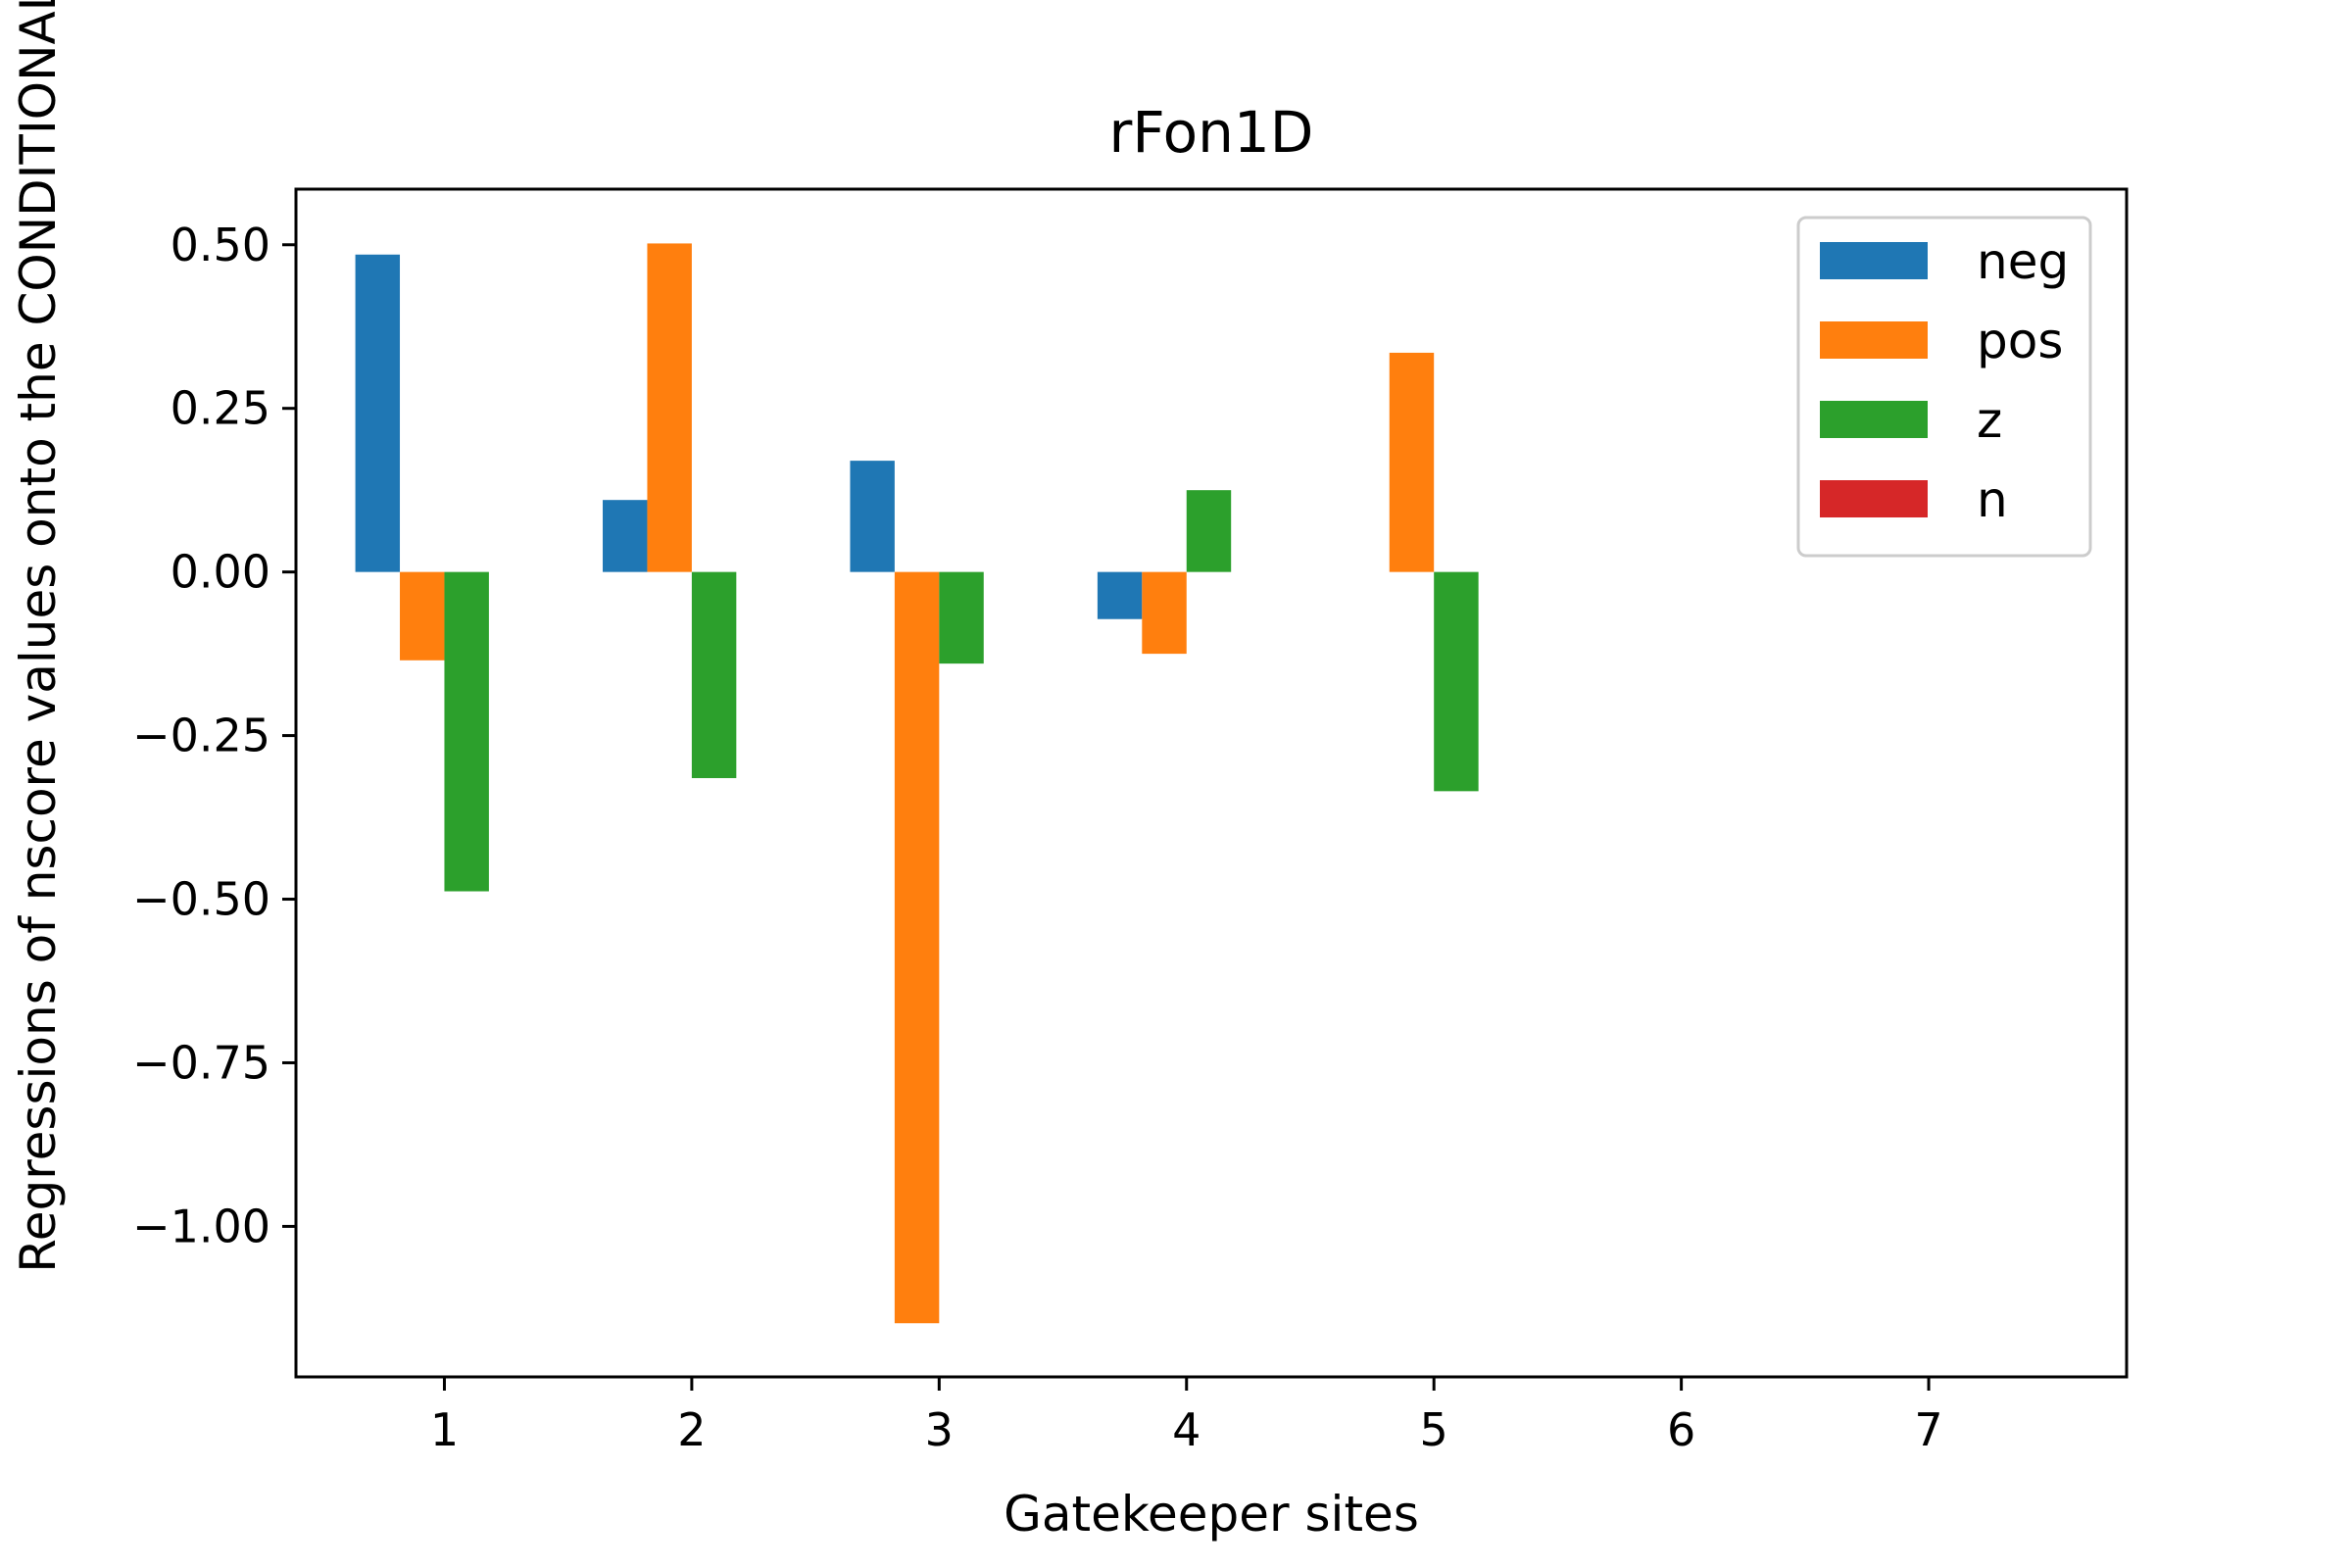 This screenshot has width=2352, height=1568. I want to click on legend: neg pos zn, so click(1944, 387).